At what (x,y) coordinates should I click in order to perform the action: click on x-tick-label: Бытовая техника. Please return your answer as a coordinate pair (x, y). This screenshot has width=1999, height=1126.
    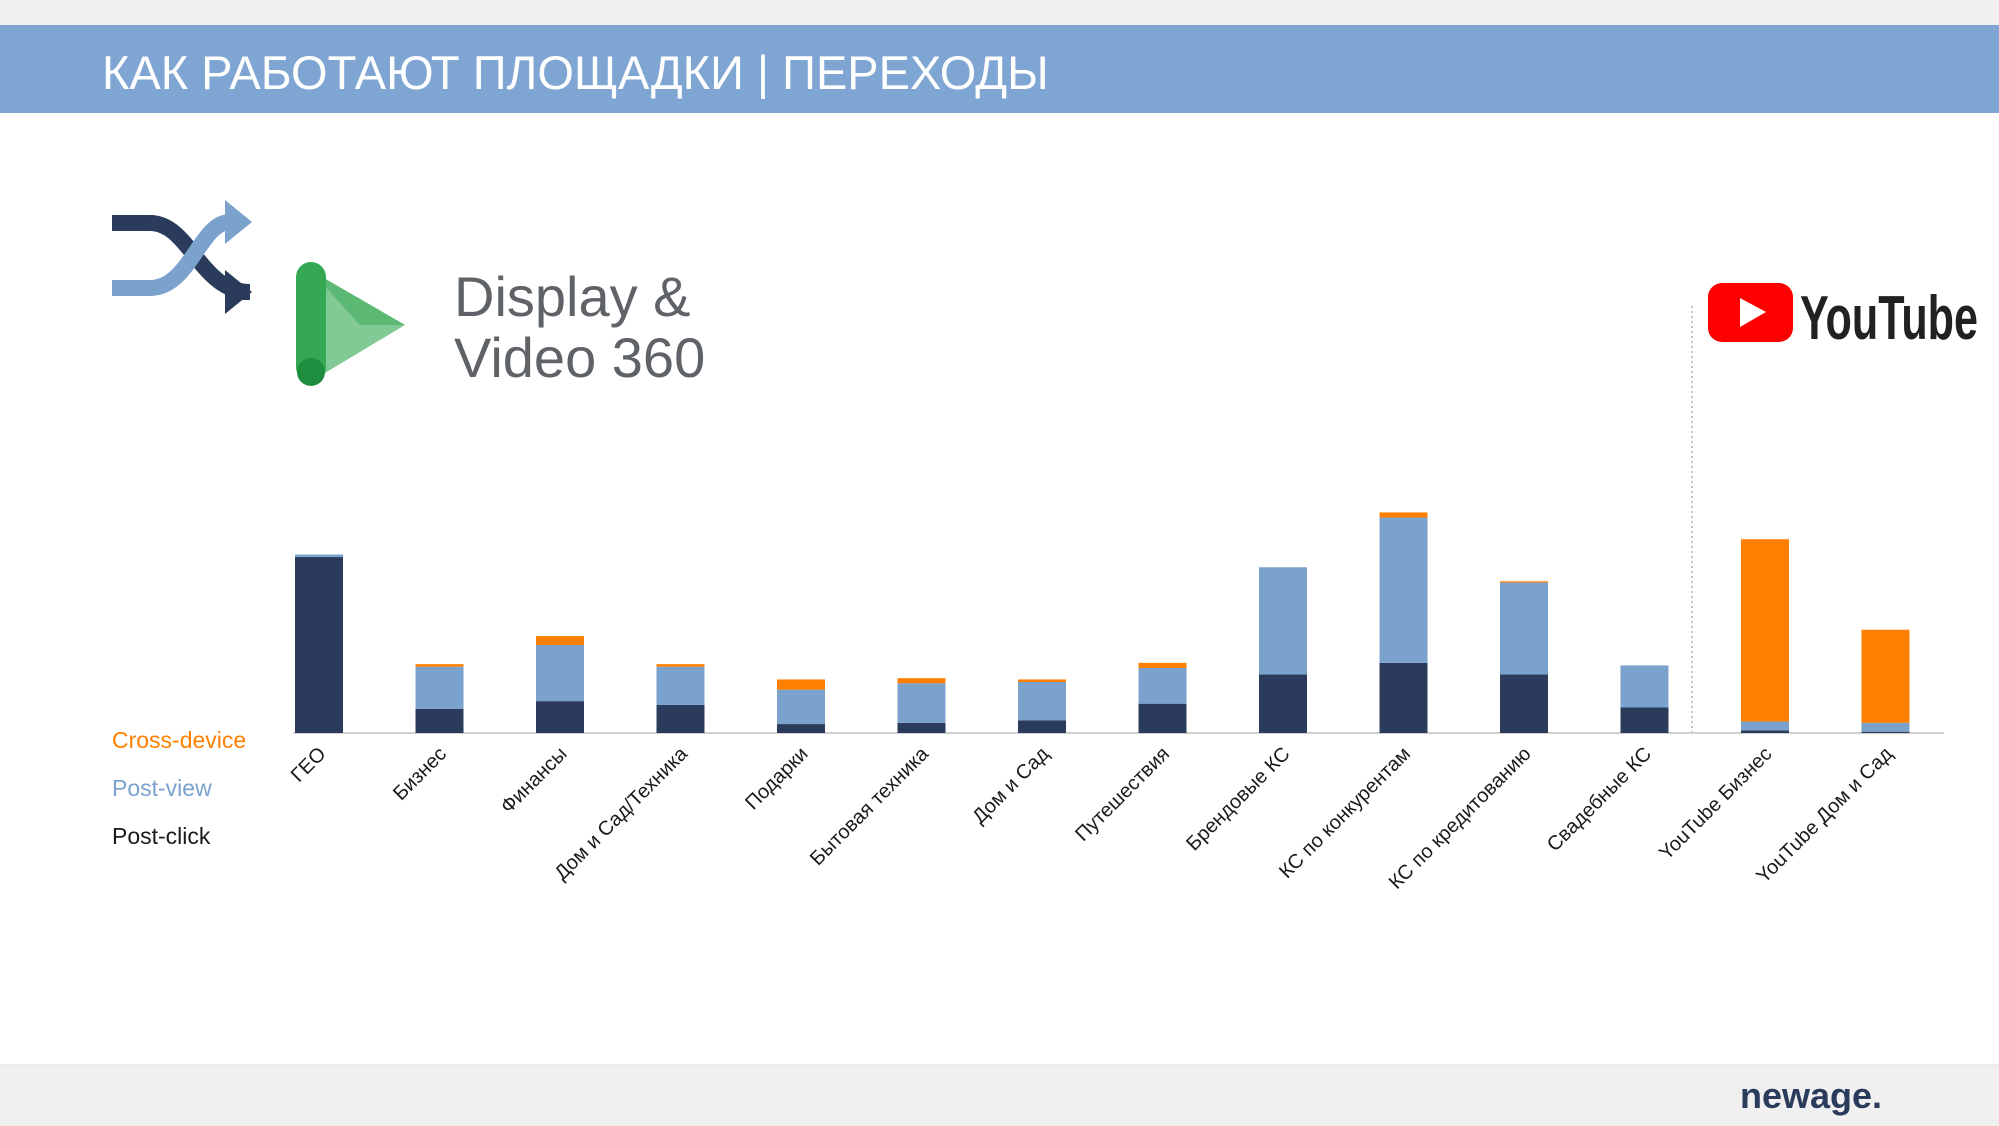
    Looking at the image, I should click on (870, 806).